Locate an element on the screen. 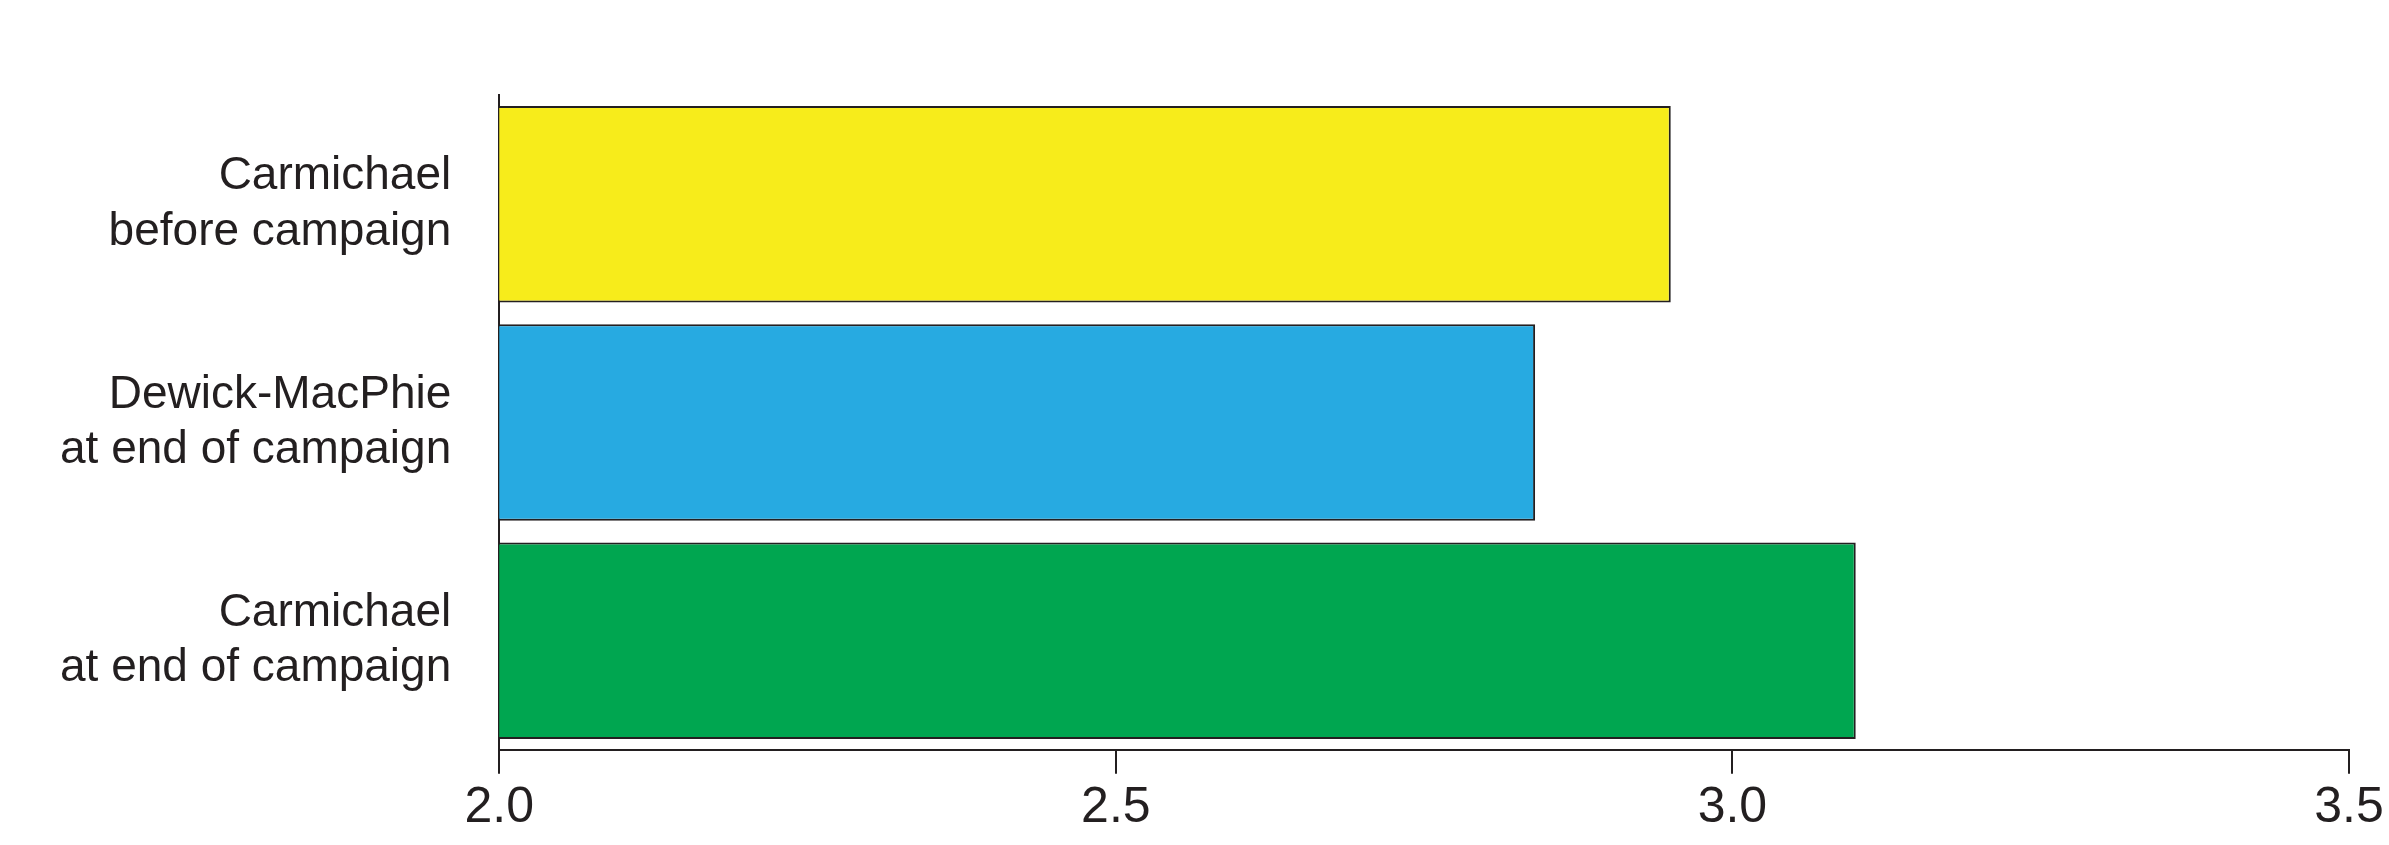 The height and width of the screenshot is (845, 2389). y-tick-label: Carmichael before campaign is located at coordinates (280, 201).